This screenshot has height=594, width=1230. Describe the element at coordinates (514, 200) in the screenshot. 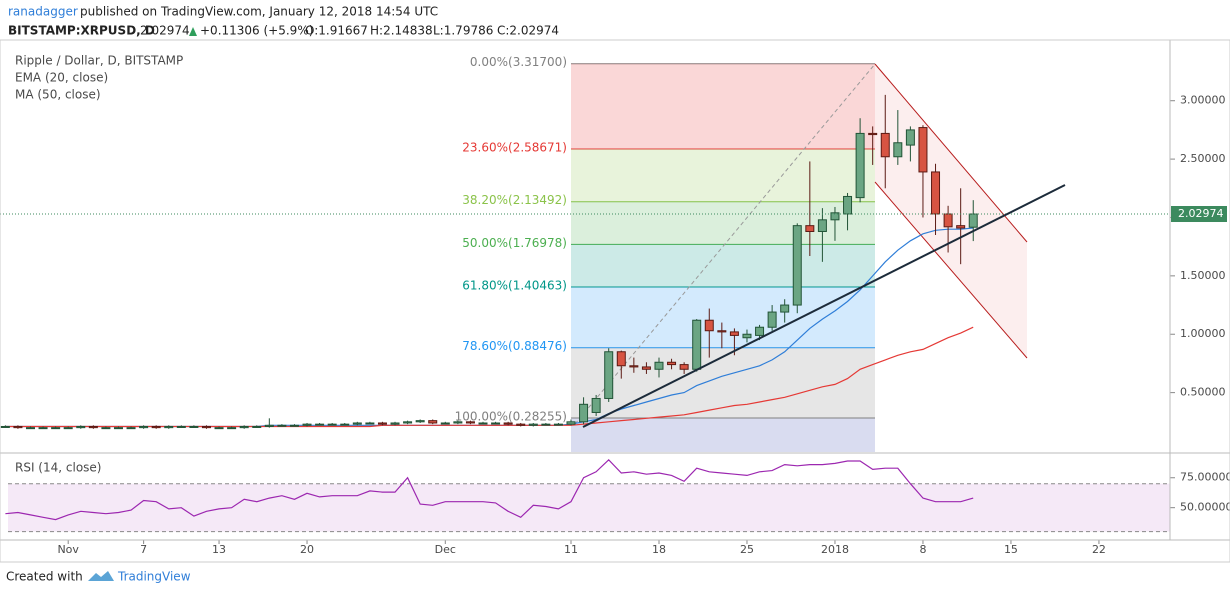

I see `fib-label: 38.20%(2.13492)` at that location.